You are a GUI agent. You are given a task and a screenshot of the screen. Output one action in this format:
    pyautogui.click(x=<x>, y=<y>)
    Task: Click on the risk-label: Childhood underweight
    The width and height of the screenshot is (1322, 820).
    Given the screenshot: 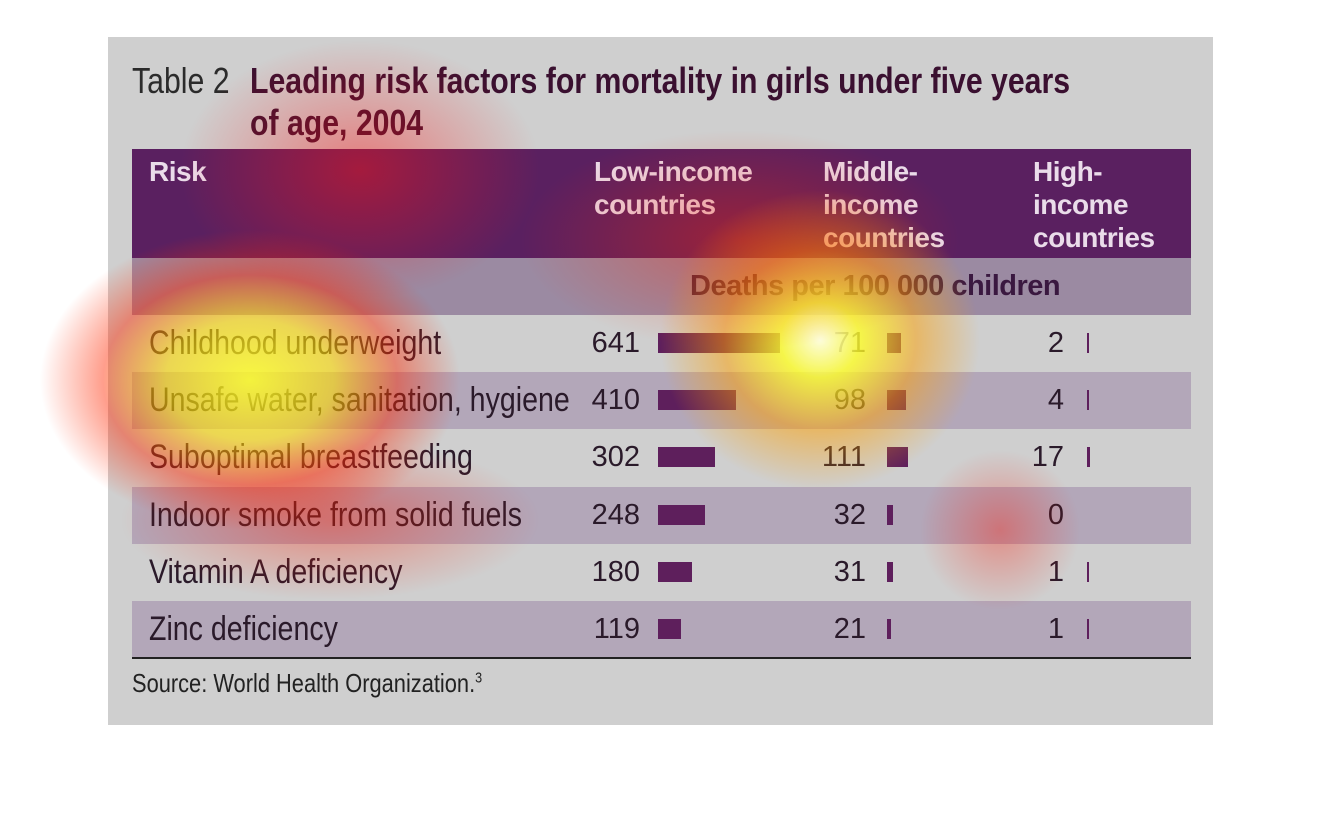 What is the action you would take?
    pyautogui.click(x=295, y=343)
    